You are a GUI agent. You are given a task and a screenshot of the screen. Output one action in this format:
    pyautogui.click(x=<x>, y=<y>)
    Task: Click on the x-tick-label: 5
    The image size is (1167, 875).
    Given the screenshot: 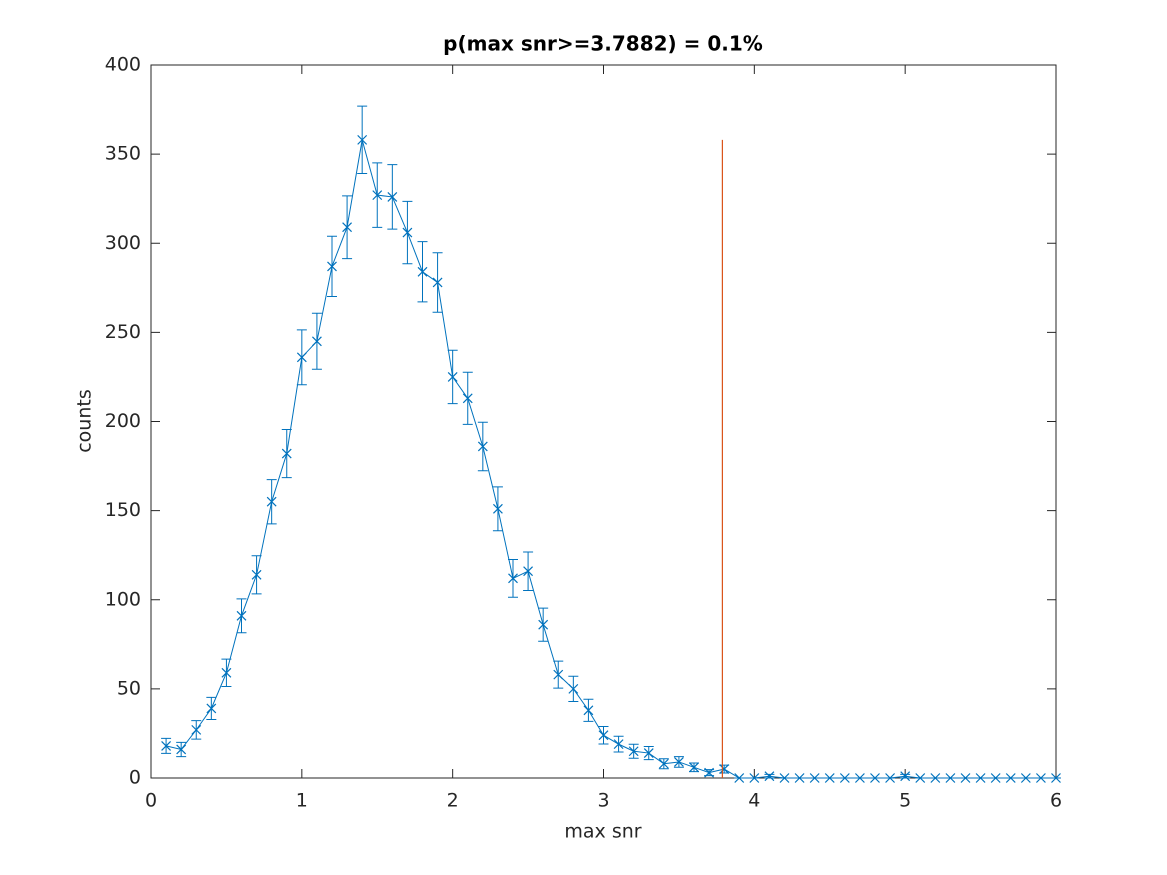 What is the action you would take?
    pyautogui.click(x=905, y=801)
    